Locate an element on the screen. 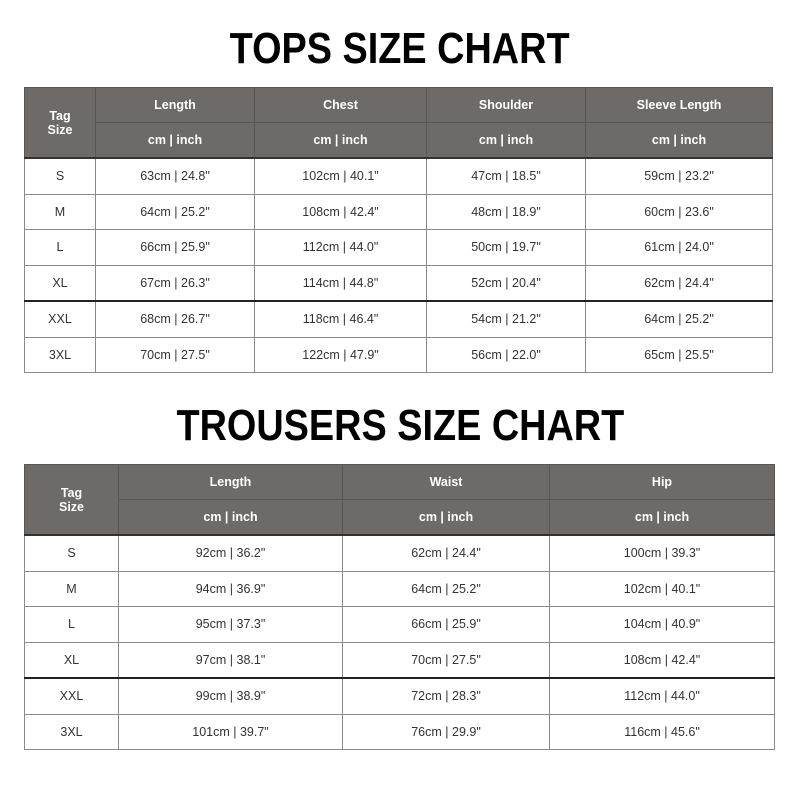  column-header: Sleeve Length is located at coordinates (679, 105).